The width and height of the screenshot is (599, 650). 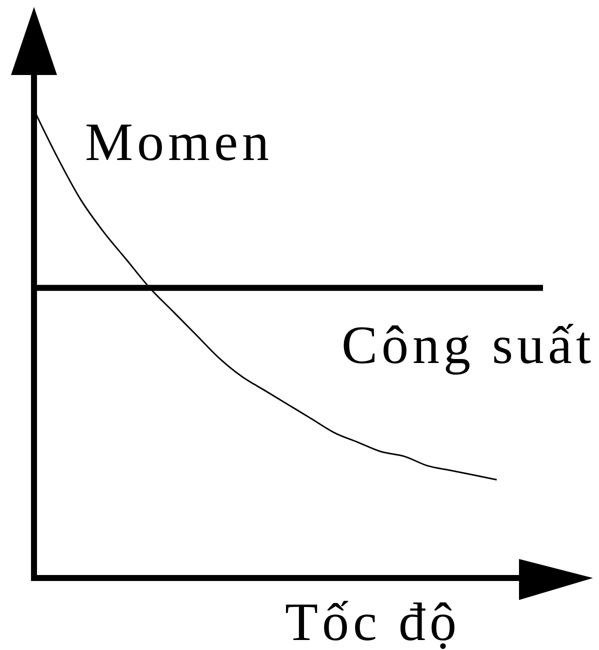 I want to click on series-label: Công suất, so click(x=468, y=344).